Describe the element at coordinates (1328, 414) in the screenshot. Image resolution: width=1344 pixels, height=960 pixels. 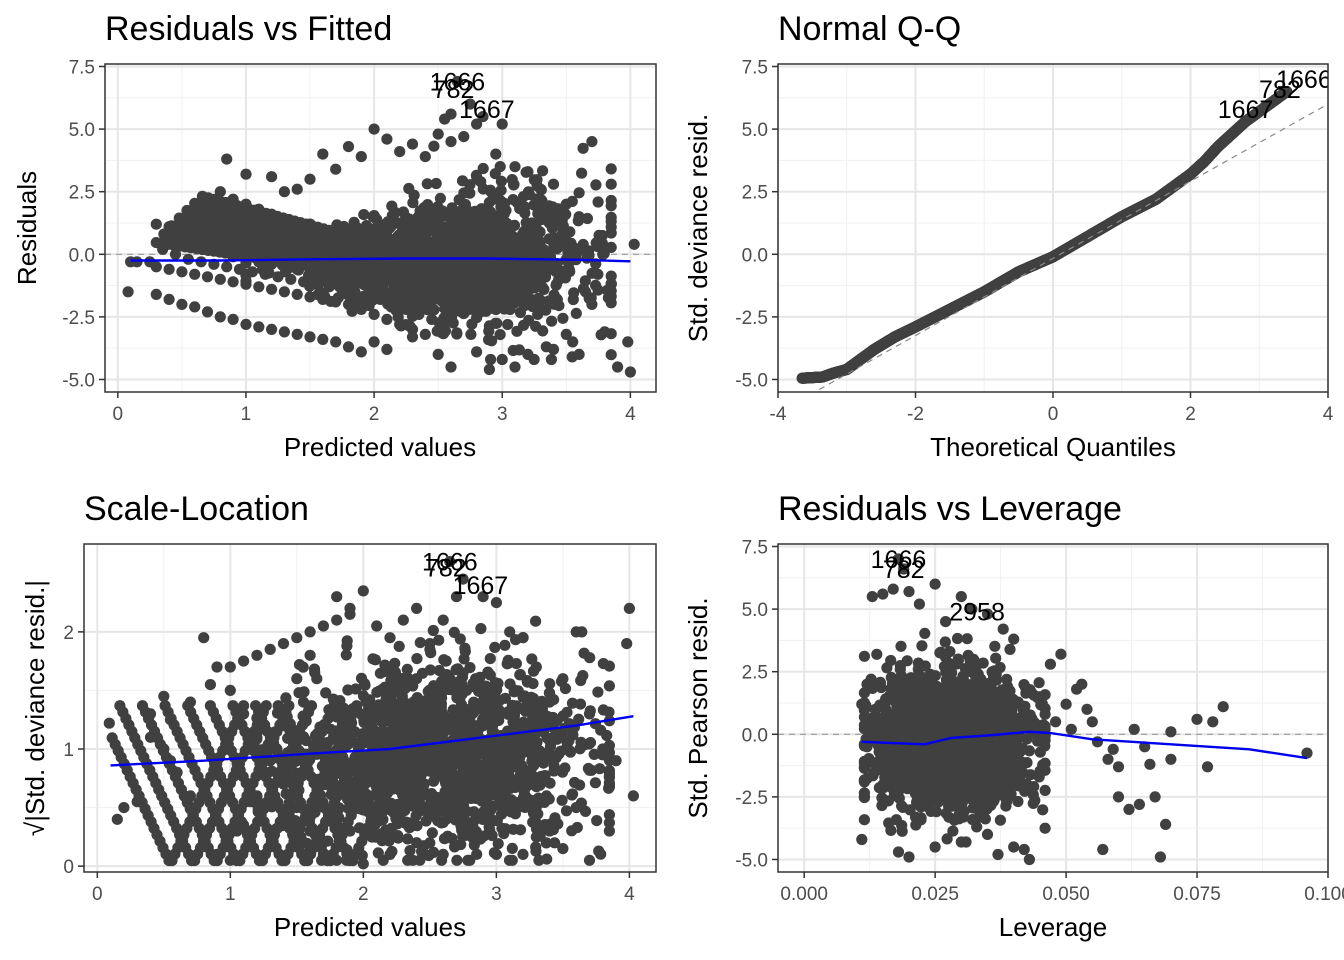
I see `x-tick-label: 4` at that location.